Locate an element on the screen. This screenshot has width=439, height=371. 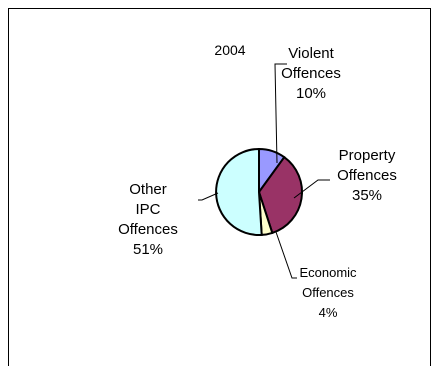
data-label-text: Violent is located at coordinates (311, 53).